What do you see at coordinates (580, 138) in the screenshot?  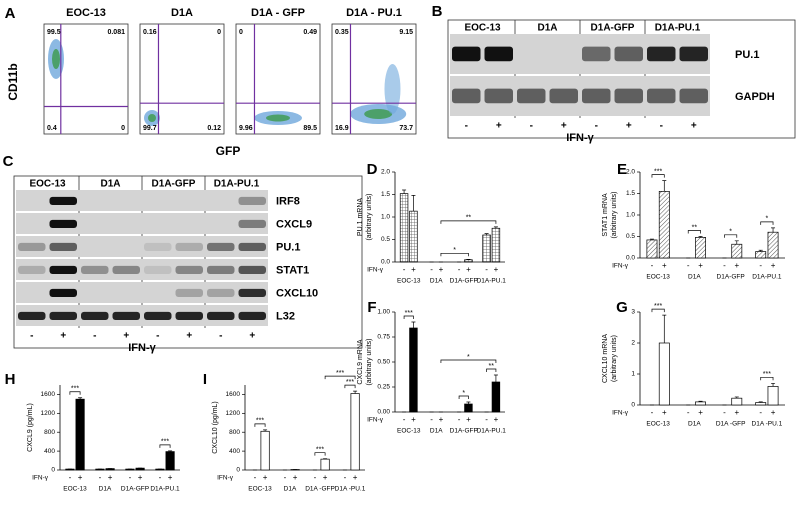 I see `treatment: IFN-γ` at bounding box center [580, 138].